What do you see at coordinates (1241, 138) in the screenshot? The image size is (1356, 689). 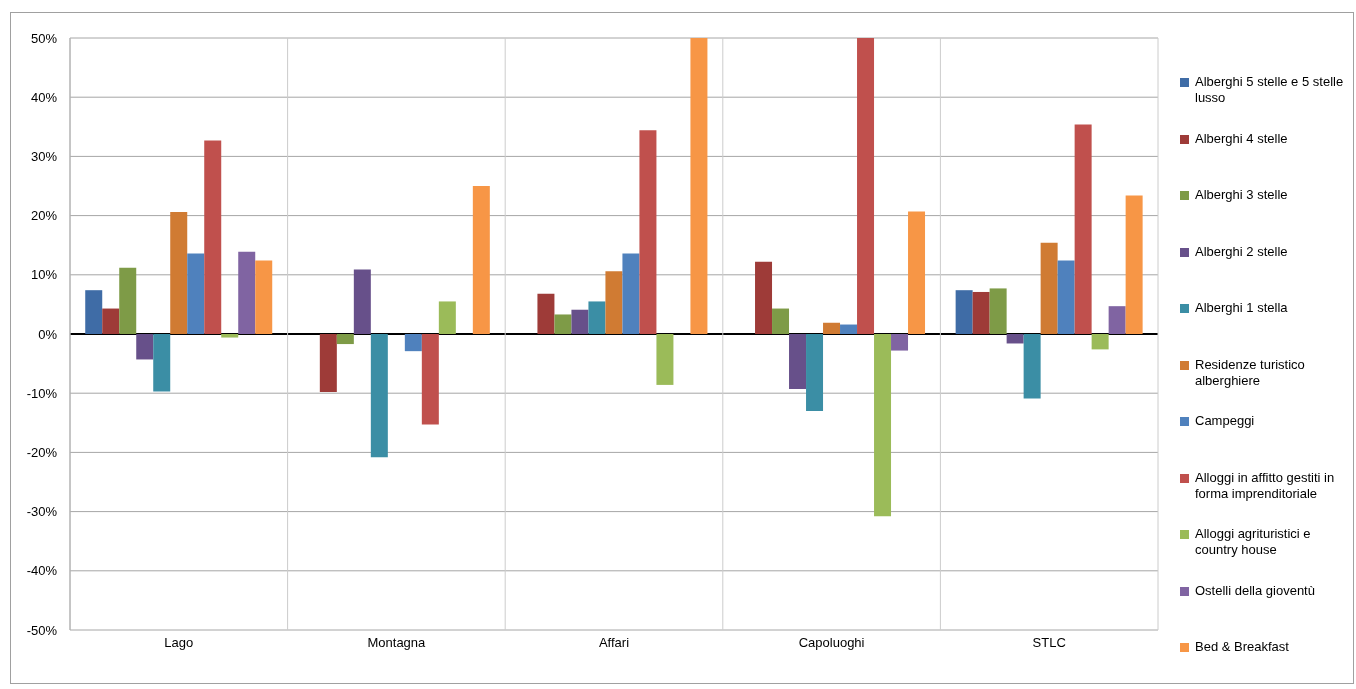 I see `legend-label: Alberghi 4 stelle` at bounding box center [1241, 138].